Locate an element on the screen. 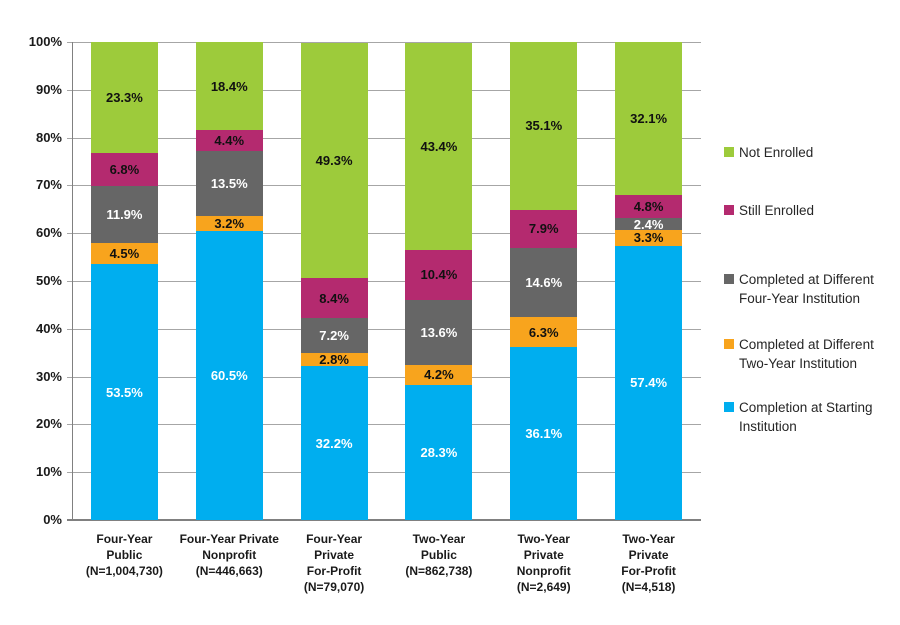 This screenshot has width=900, height=625. segment: 7.9% is located at coordinates (544, 228).